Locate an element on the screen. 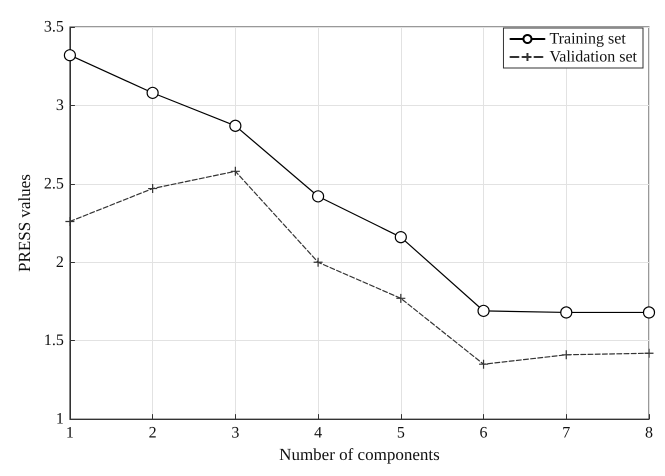 This screenshot has height=476, width=665. legend-label: Validation set is located at coordinates (593, 57).